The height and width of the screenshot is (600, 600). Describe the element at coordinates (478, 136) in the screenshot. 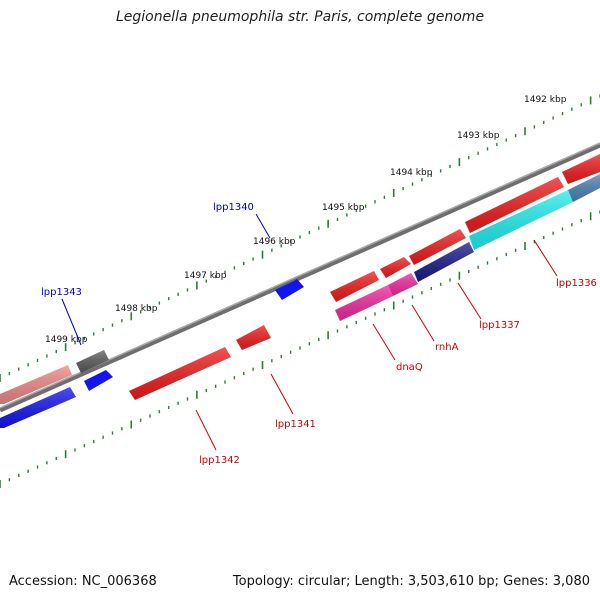

I see `scale-label-1493: 1493 kbp` at that location.